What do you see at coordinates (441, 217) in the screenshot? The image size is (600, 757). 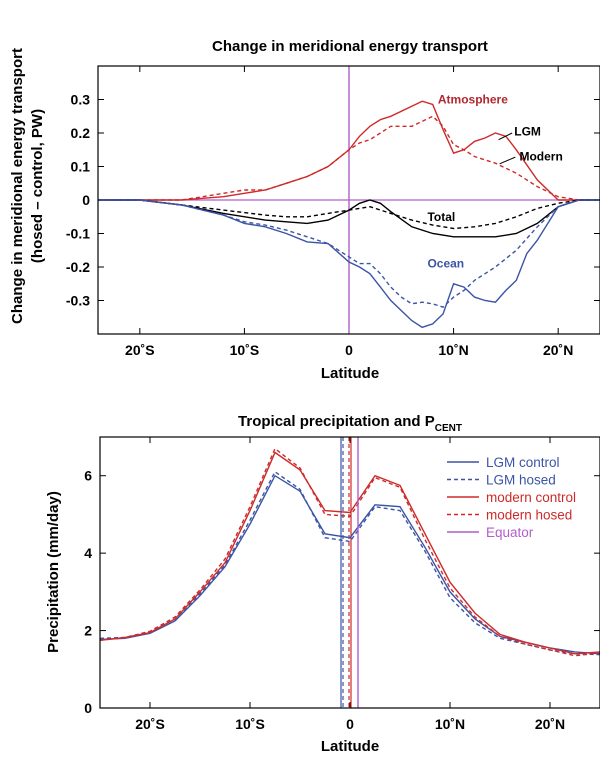 I see `chart1-annotation: Total` at bounding box center [441, 217].